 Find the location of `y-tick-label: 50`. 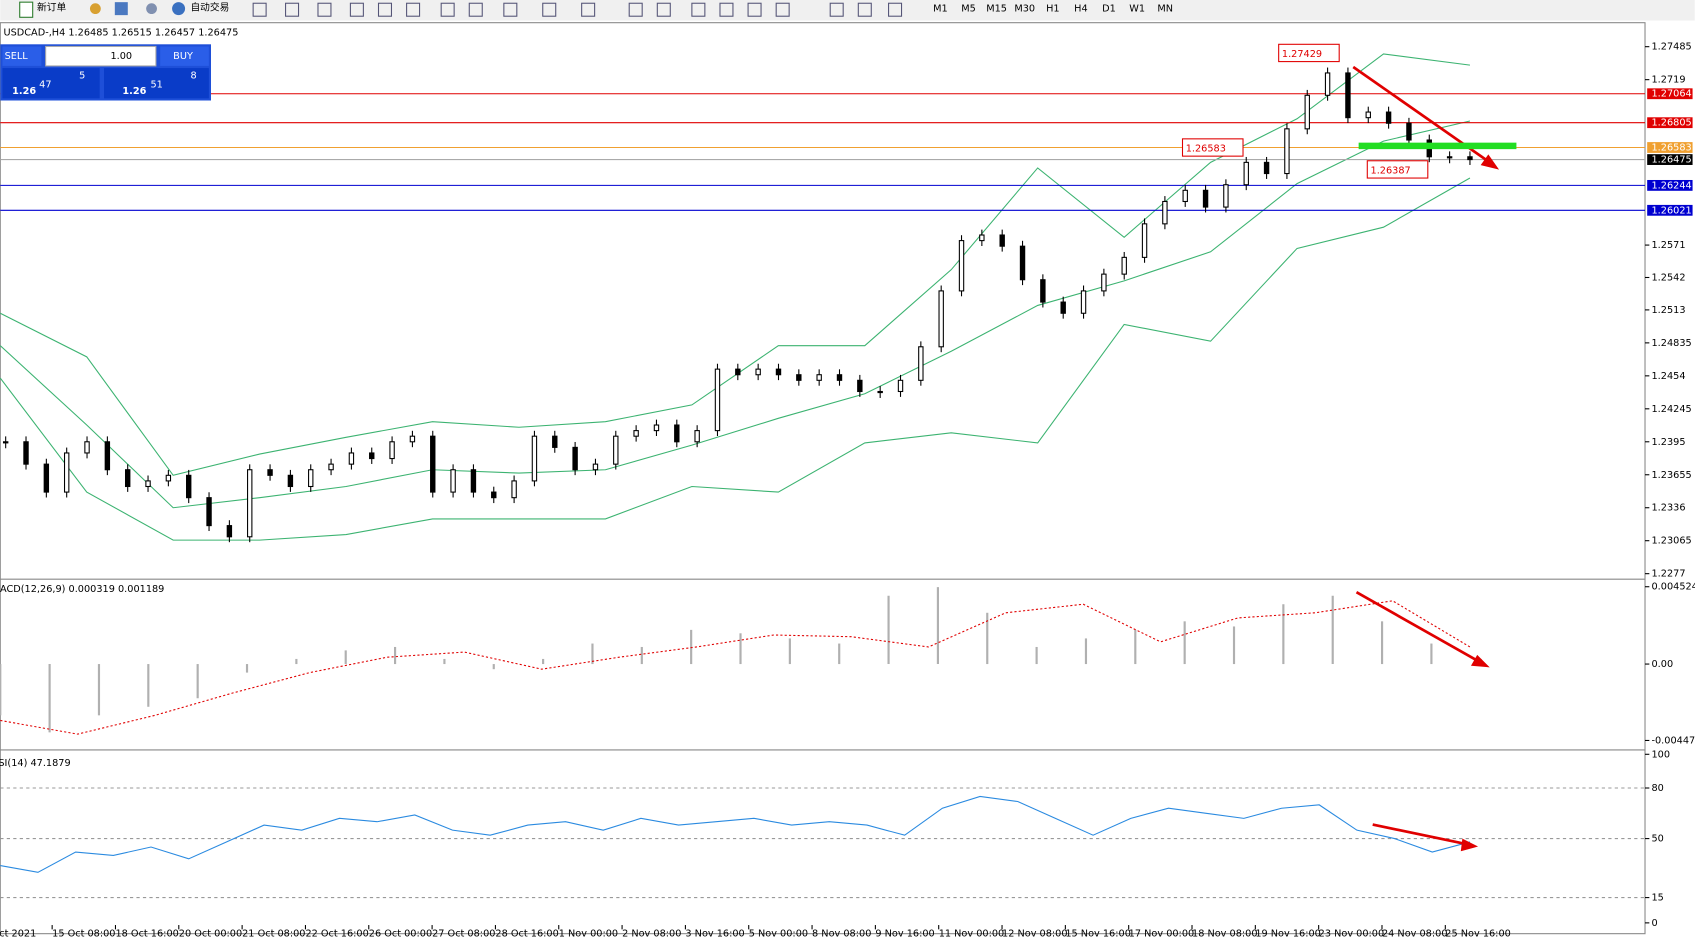

y-tick-label: 50 is located at coordinates (1657, 839).